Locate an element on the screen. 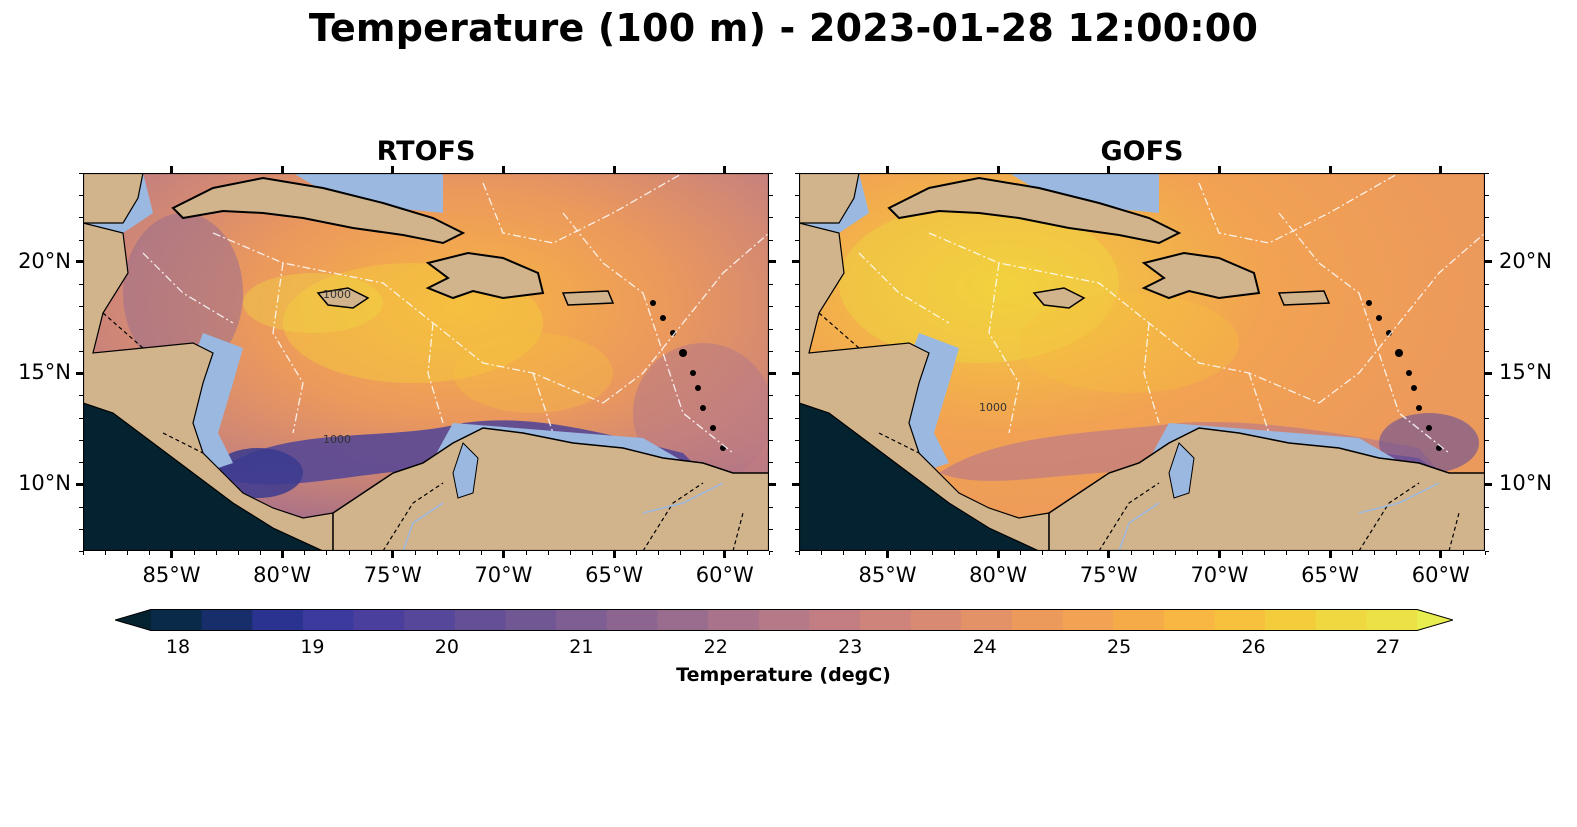 The image size is (1577, 827). pacific-ocean is located at coordinates (203, 477).